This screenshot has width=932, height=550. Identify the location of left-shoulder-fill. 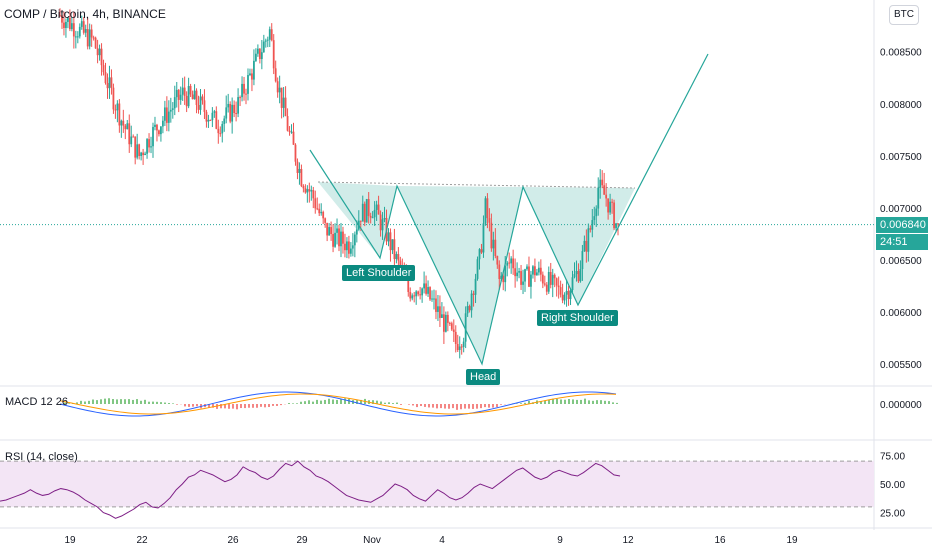
(357, 220).